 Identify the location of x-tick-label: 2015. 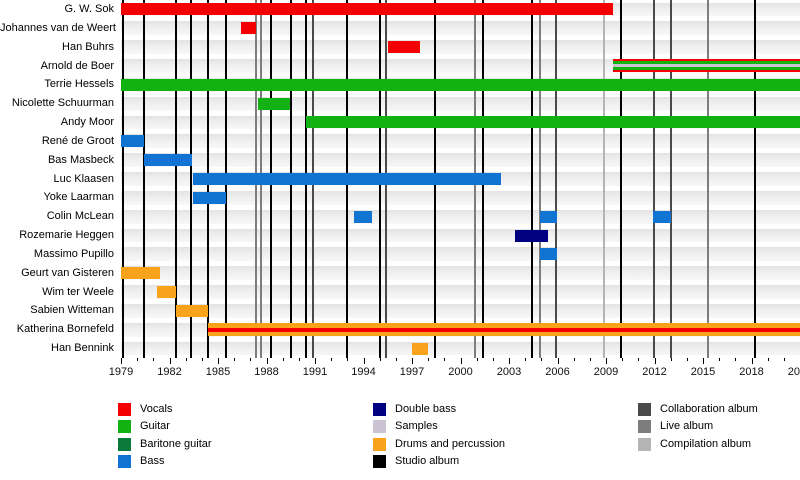
(703, 372).